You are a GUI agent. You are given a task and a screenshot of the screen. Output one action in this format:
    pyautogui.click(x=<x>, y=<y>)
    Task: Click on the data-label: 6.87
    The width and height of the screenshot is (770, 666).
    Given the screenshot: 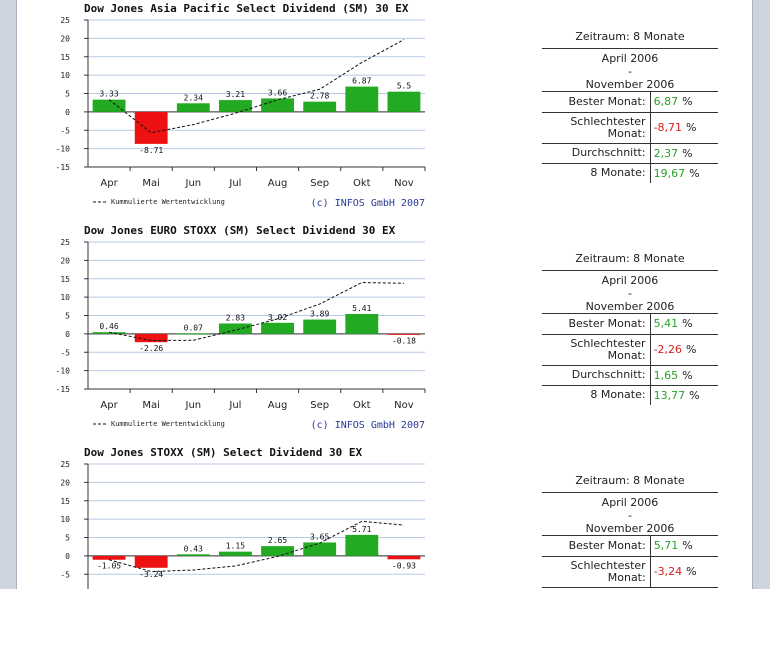 What is the action you would take?
    pyautogui.click(x=361, y=81)
    